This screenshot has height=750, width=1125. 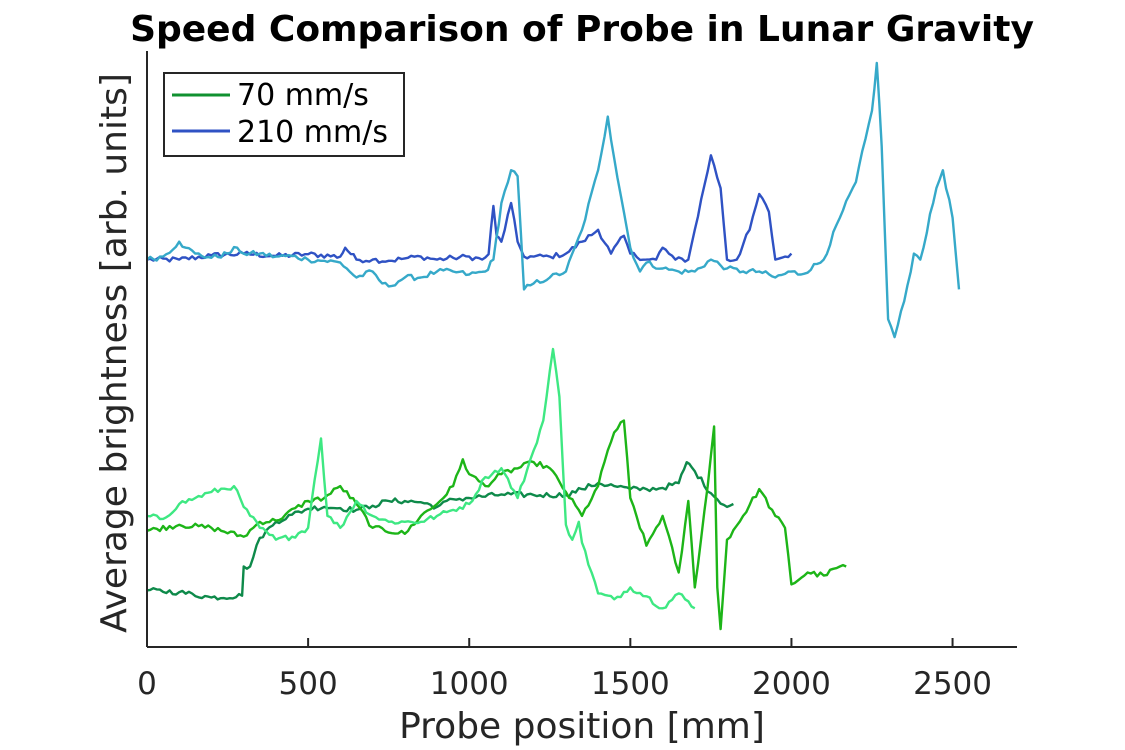 What do you see at coordinates (114, 353) in the screenshot?
I see `y-axis-label: Average brightness [arb. units]` at bounding box center [114, 353].